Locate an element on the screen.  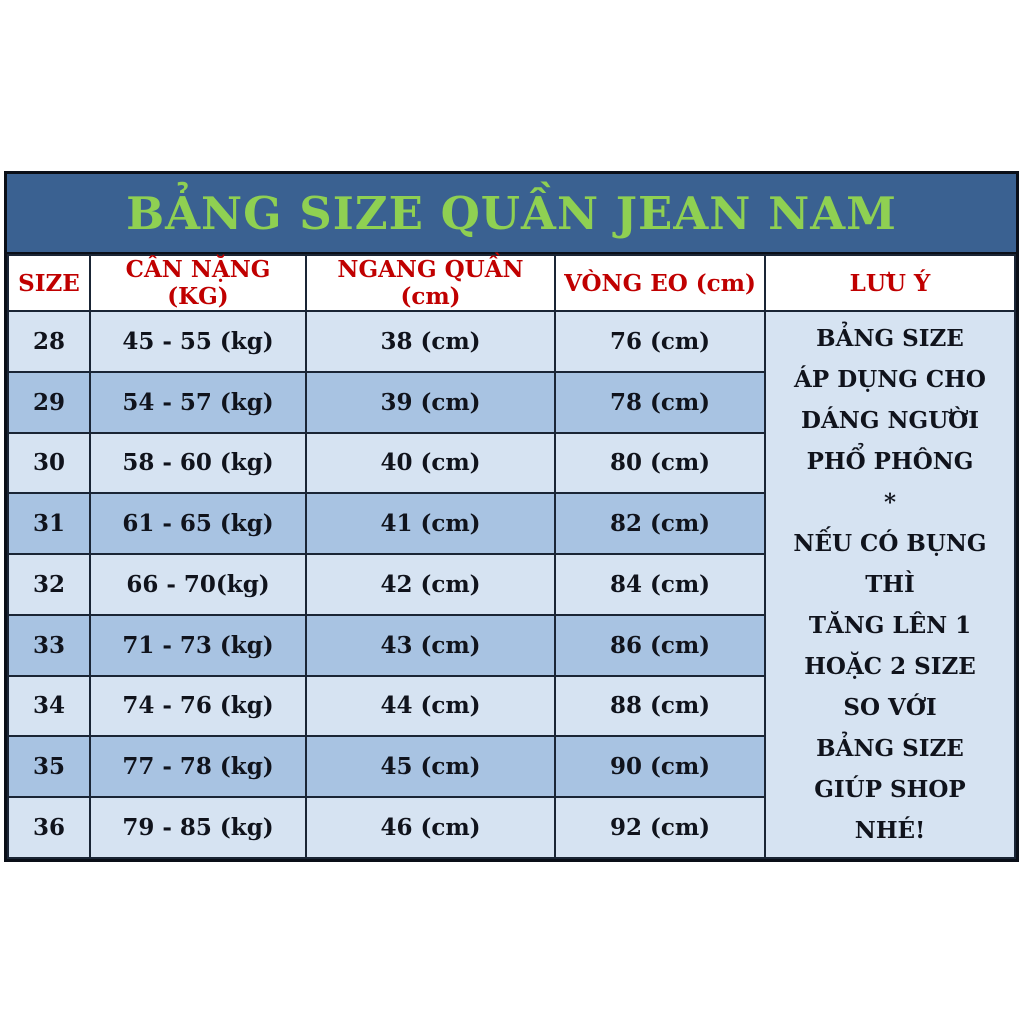
waist-cell: 84 (cm) is located at coordinates (660, 584).